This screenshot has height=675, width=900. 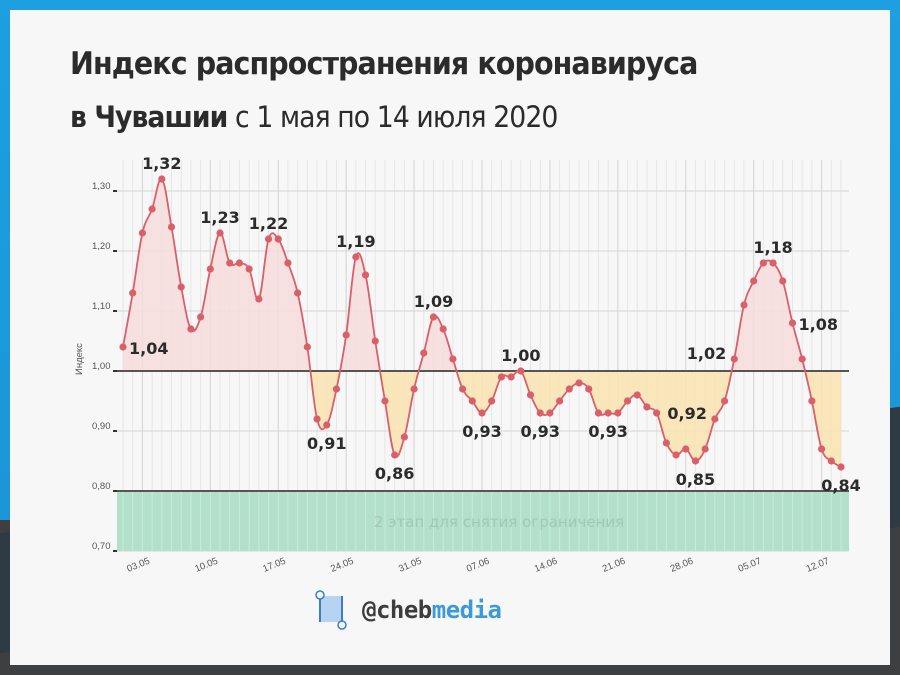 What do you see at coordinates (520, 355) in the screenshot?
I see `data-label: 1,00` at bounding box center [520, 355].